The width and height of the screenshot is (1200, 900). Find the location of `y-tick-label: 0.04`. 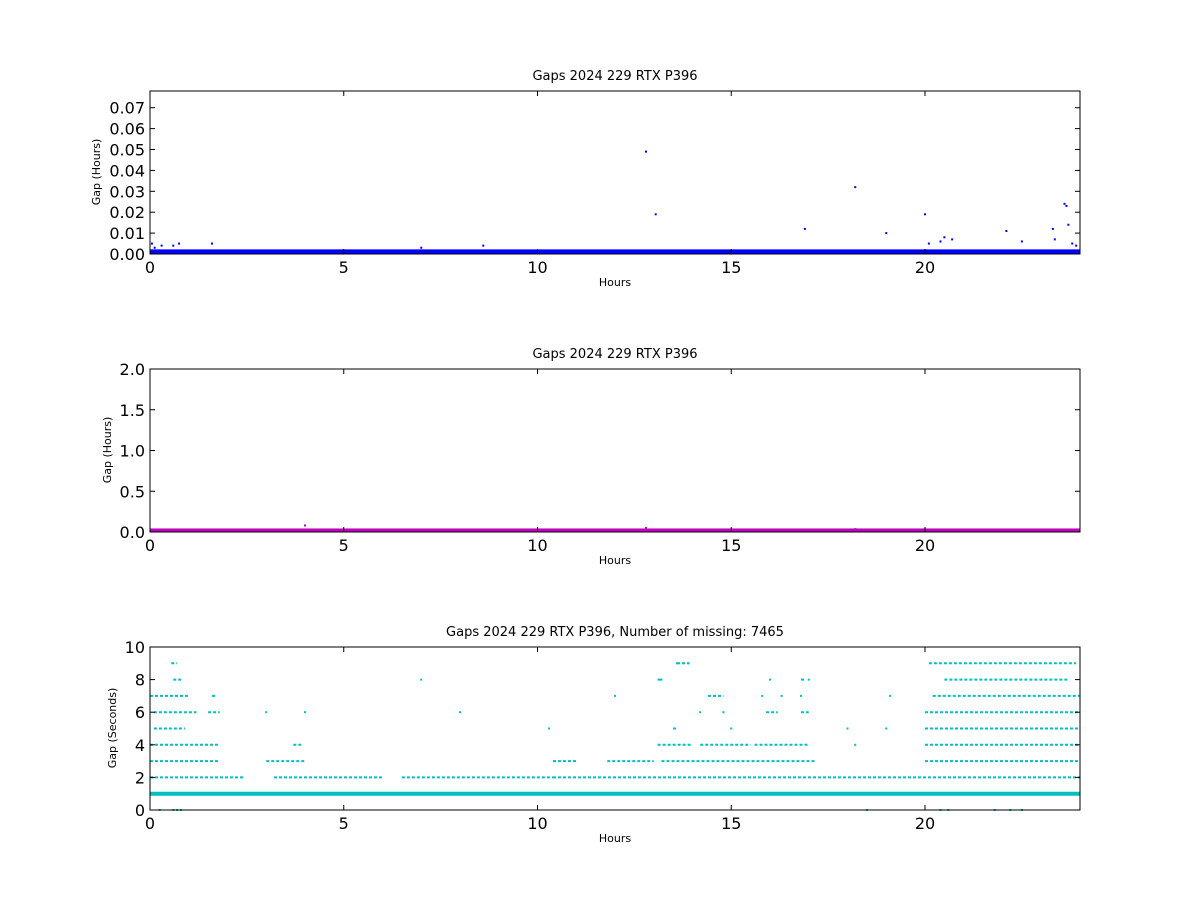

y-tick-label: 0.04 is located at coordinates (127, 170).